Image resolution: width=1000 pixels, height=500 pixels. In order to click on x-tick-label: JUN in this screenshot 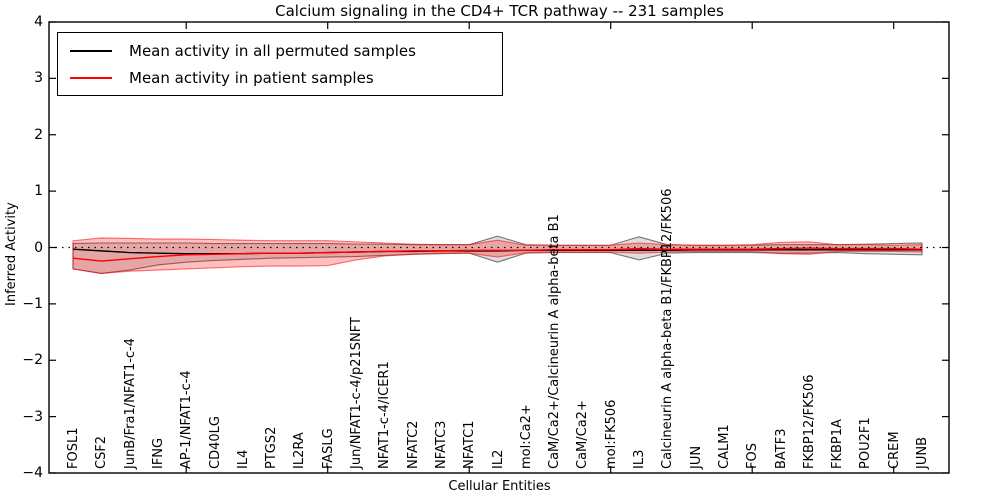, I will do `click(696, 457)`.